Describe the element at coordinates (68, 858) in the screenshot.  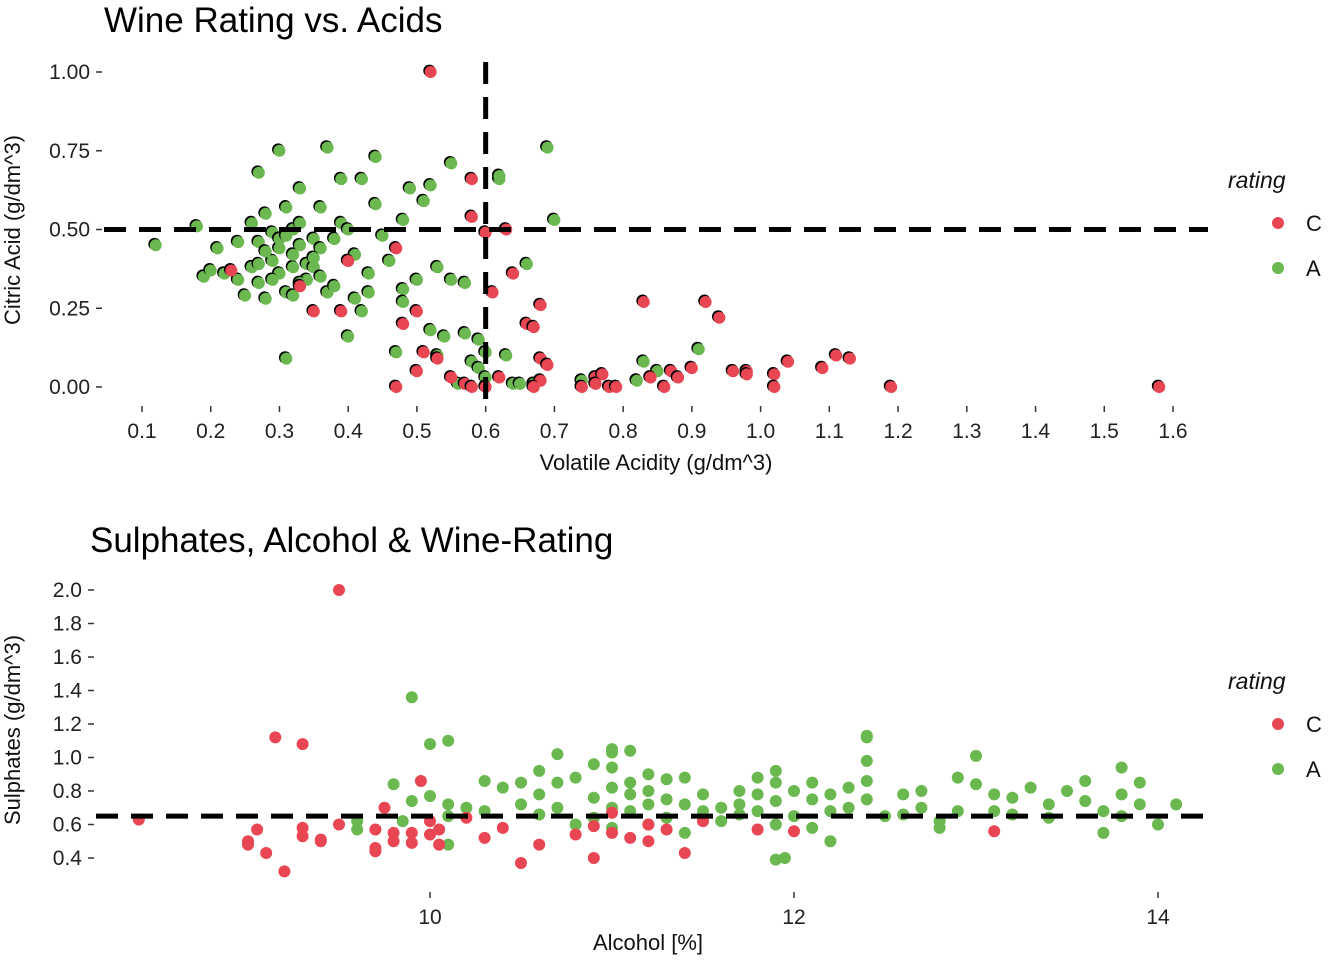
I see `chart2-y-tick-label: 0.4` at that location.